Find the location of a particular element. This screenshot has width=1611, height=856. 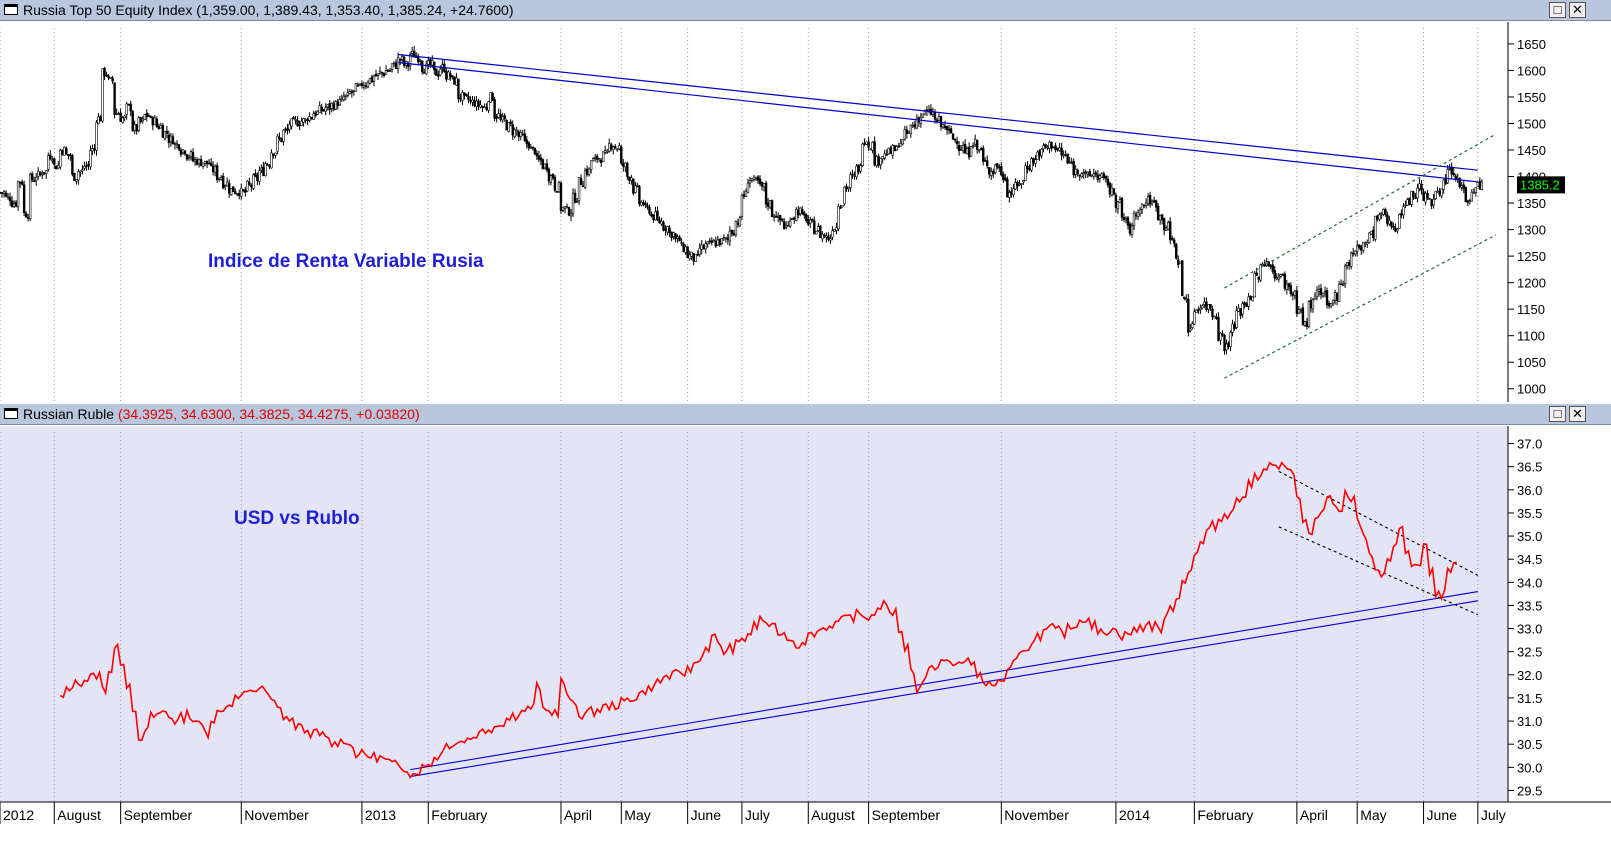

y-tick-label: 31.5 is located at coordinates (1529, 698).